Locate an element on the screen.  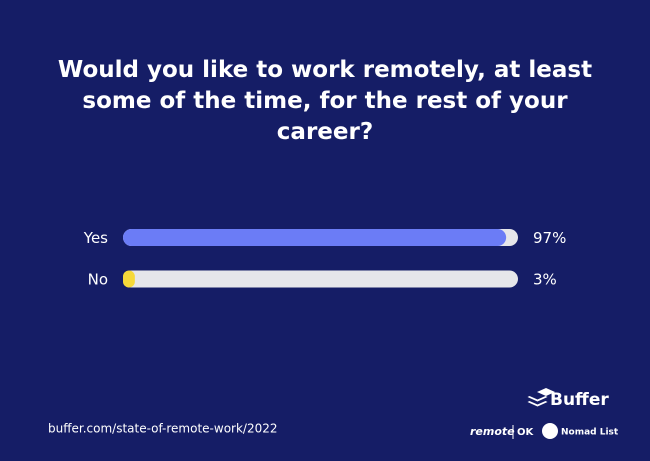
value-label: 3% is located at coordinates (545, 280).